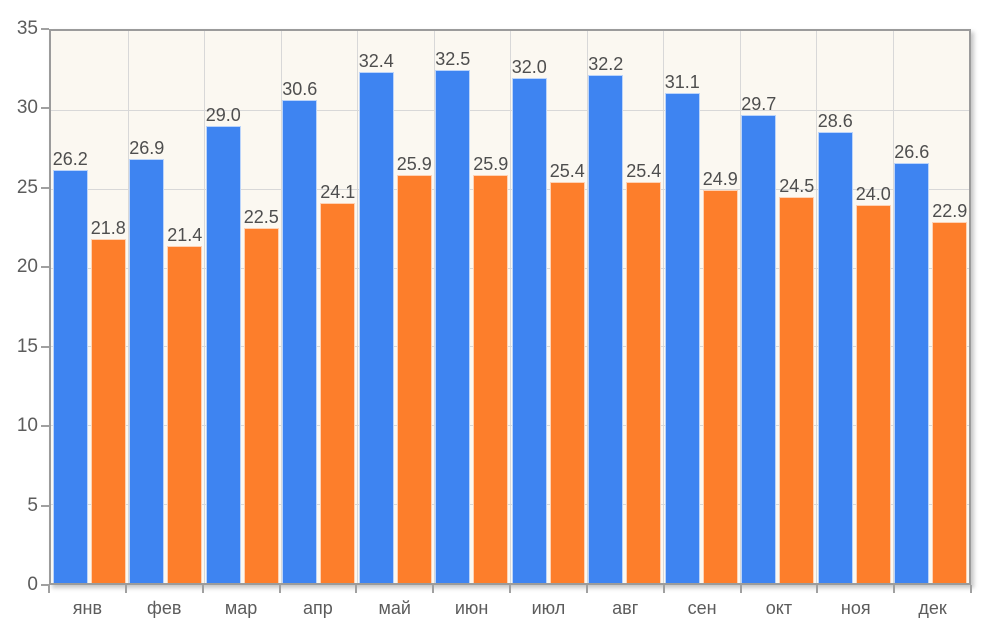  What do you see at coordinates (625, 307) in the screenshot?
I see `bar-group-авг: 32.2 25.4` at bounding box center [625, 307].